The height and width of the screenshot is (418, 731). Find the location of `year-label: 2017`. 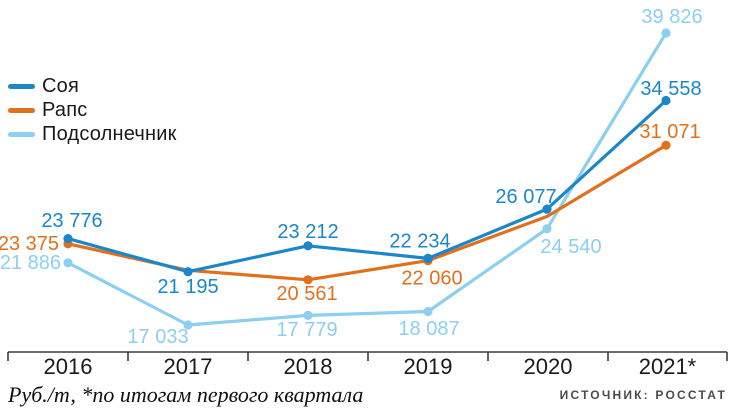

year-label: 2017 is located at coordinates (188, 366).